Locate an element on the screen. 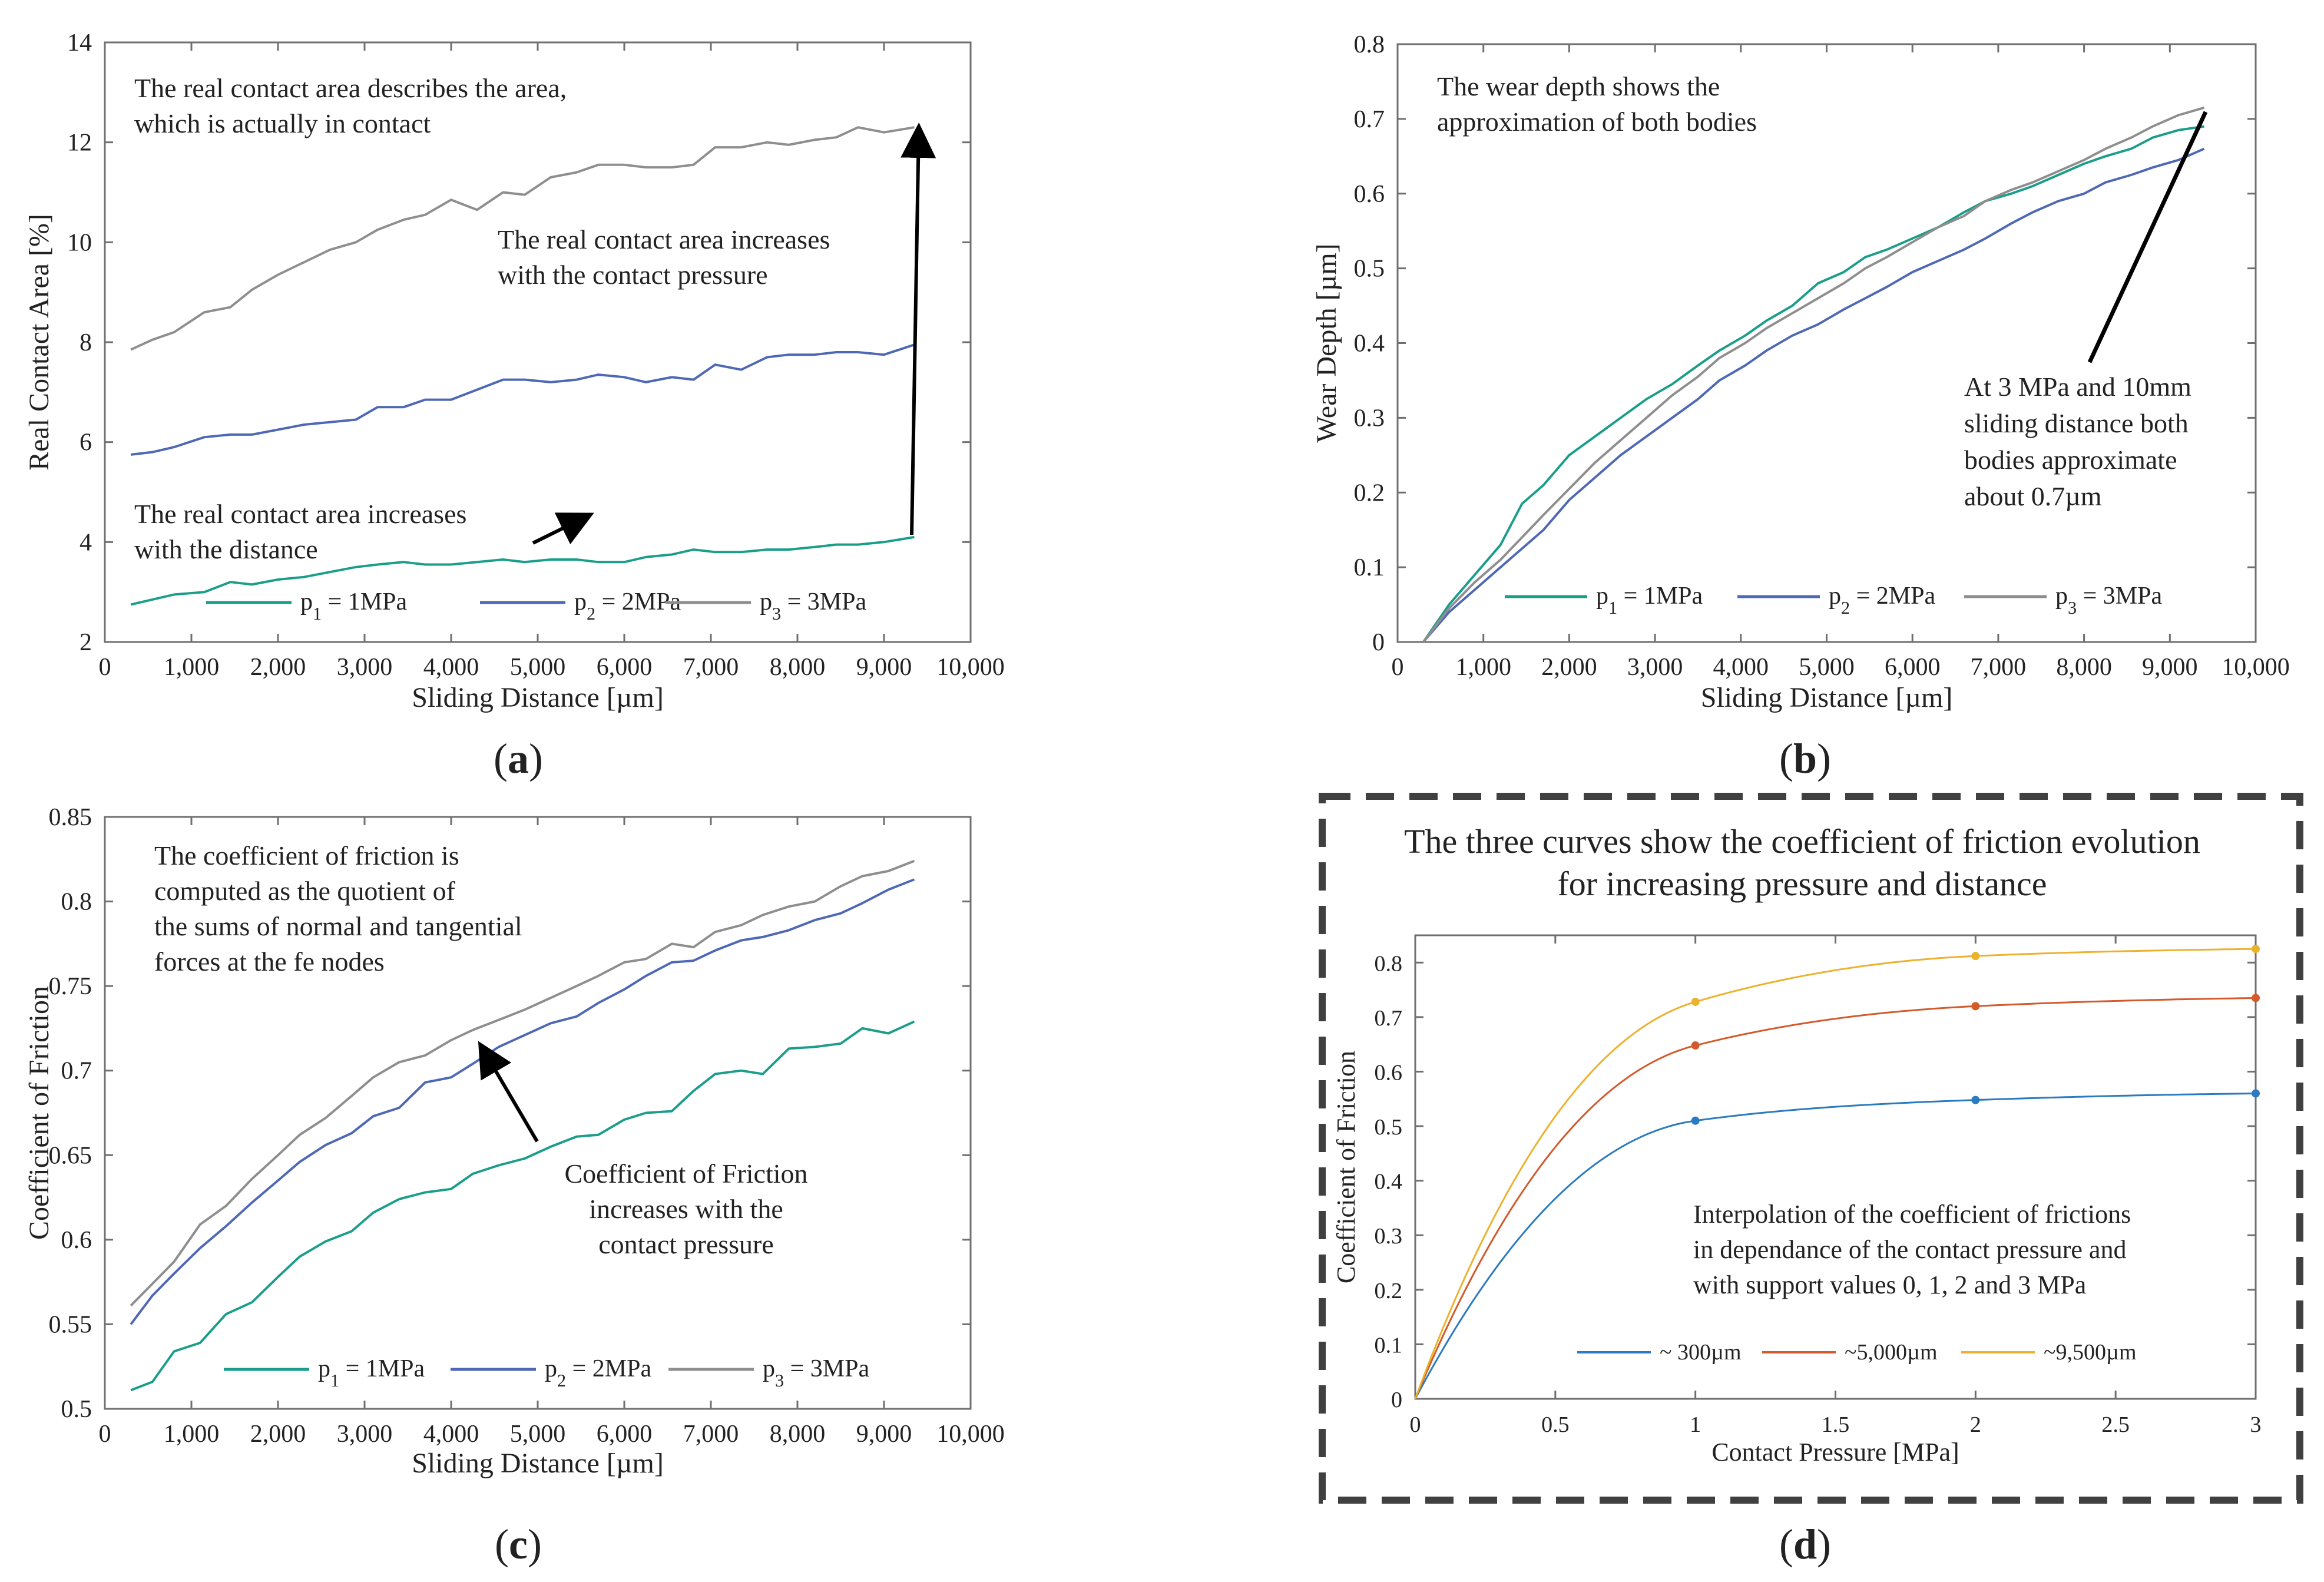  x-tick-label: 6,000 is located at coordinates (625, 1434).